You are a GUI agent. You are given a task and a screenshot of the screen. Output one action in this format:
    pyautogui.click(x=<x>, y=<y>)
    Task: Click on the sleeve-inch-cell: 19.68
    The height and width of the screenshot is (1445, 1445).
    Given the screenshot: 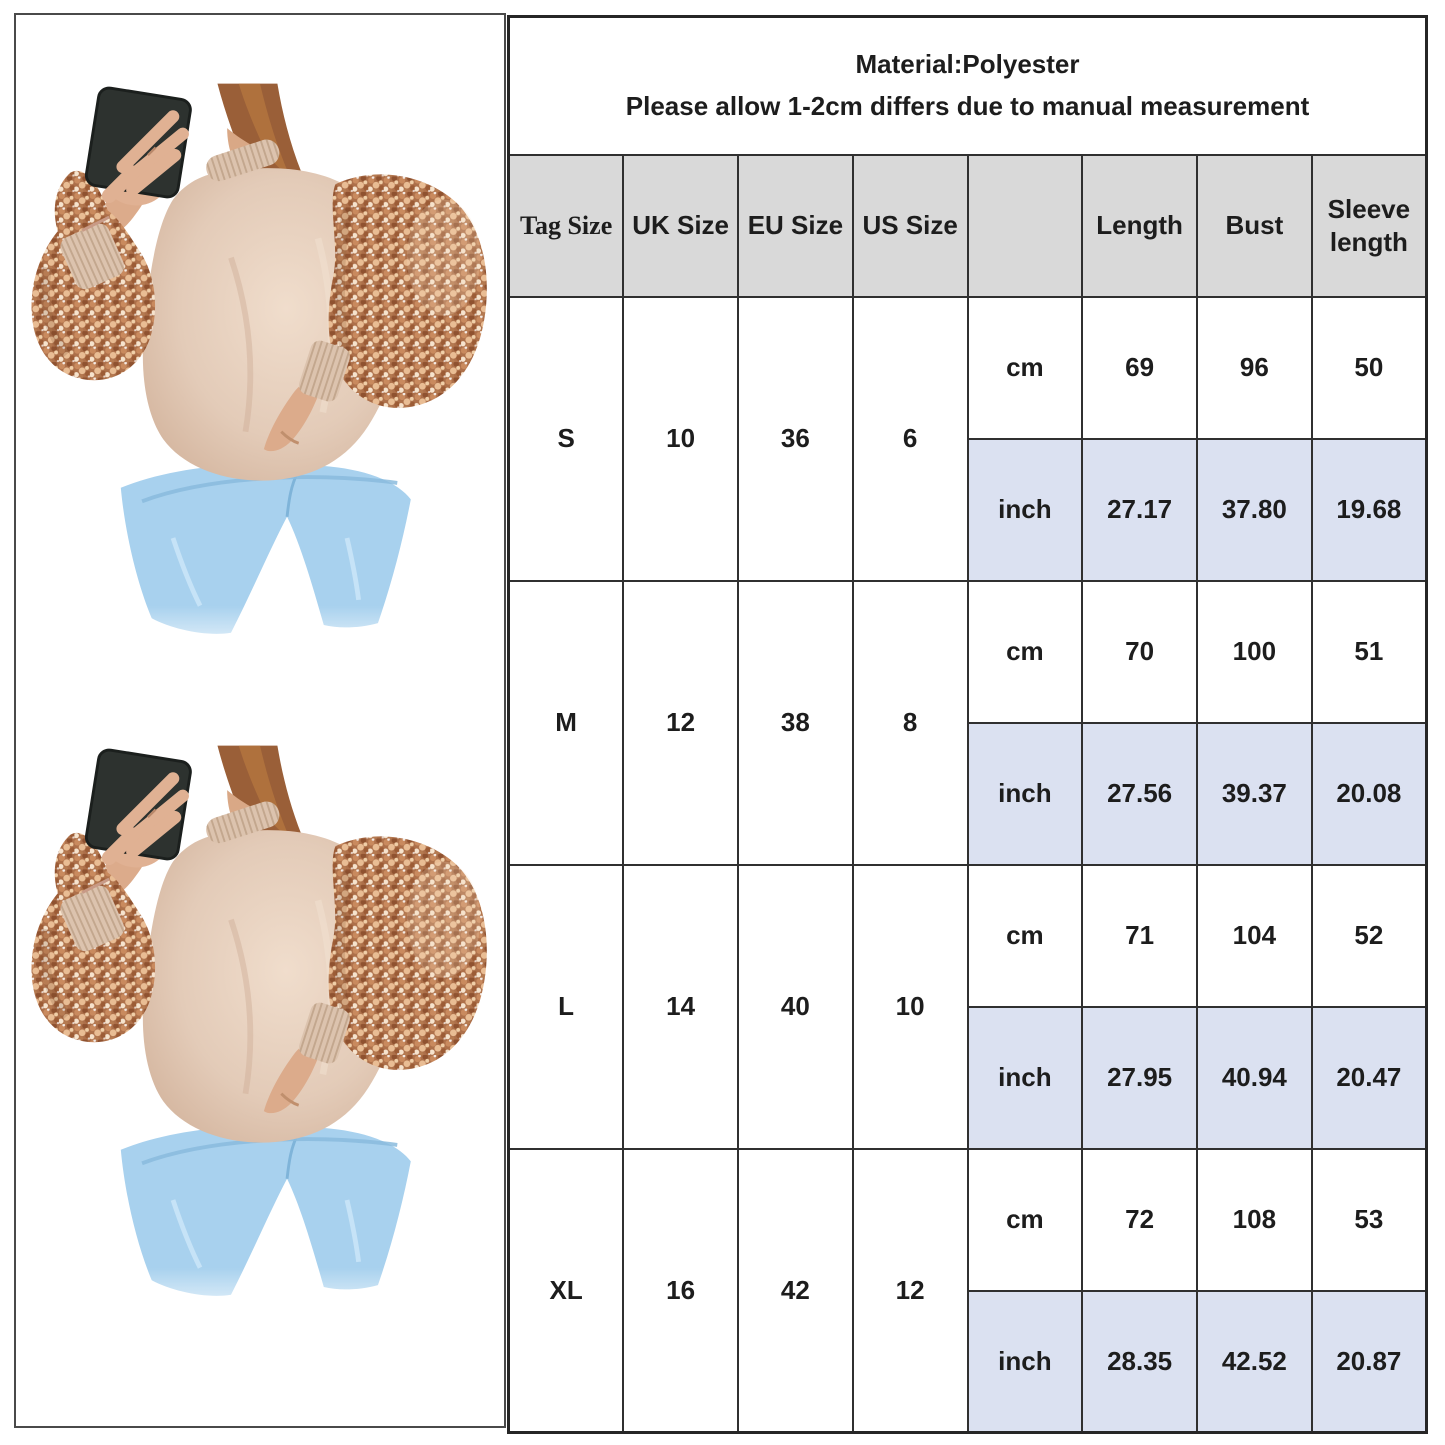 What is the action you would take?
    pyautogui.click(x=1369, y=509)
    